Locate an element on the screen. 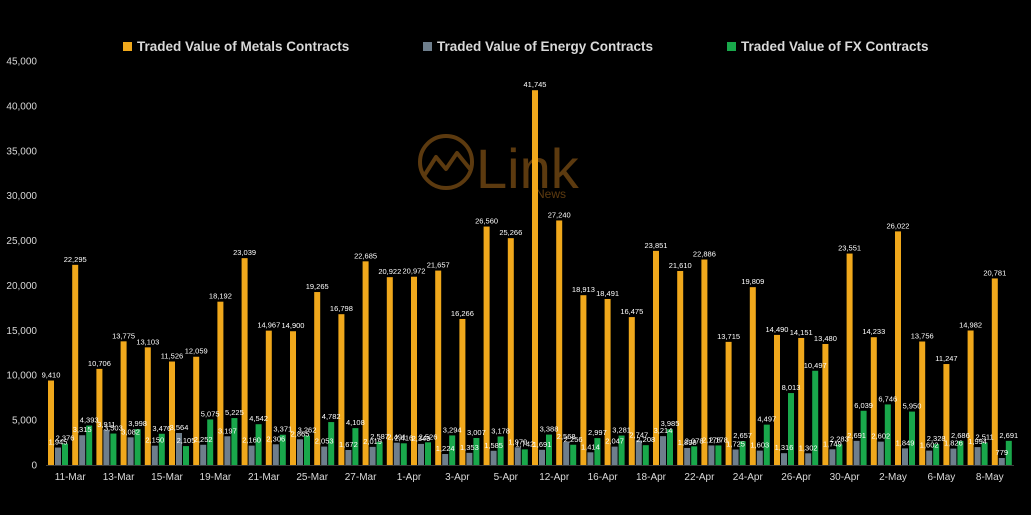 The image size is (1031, 515). metals-value-label: 20,922 is located at coordinates (389, 271).